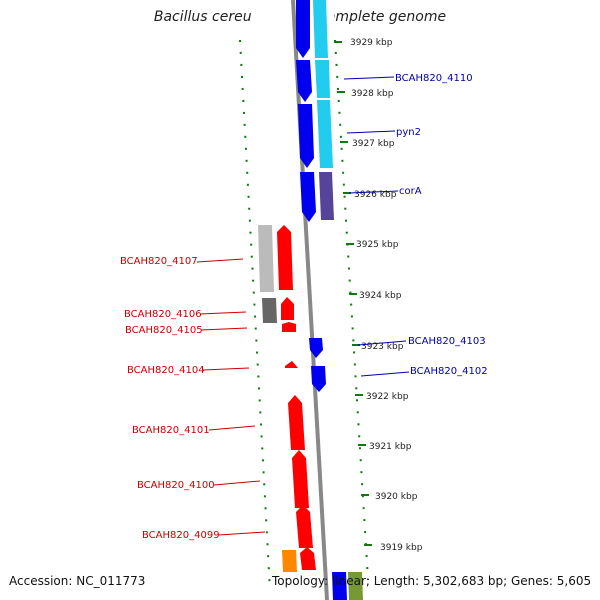 Image resolution: width=600 pixels, height=600 pixels. What do you see at coordinates (310, 300) in the screenshot?
I see `backbone-line` at bounding box center [310, 300].